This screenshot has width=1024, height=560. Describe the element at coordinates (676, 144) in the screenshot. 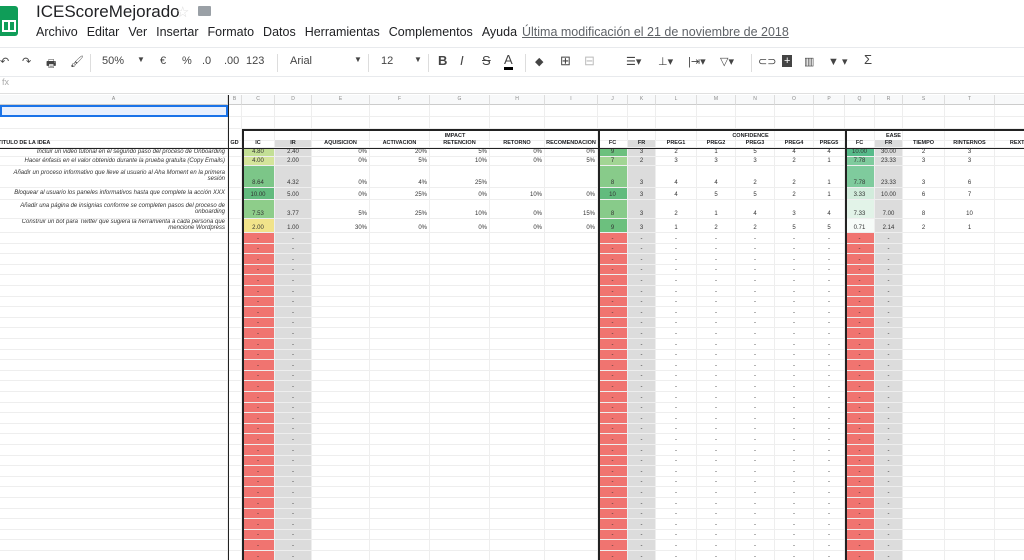

I see `column-title: PREG1` at that location.